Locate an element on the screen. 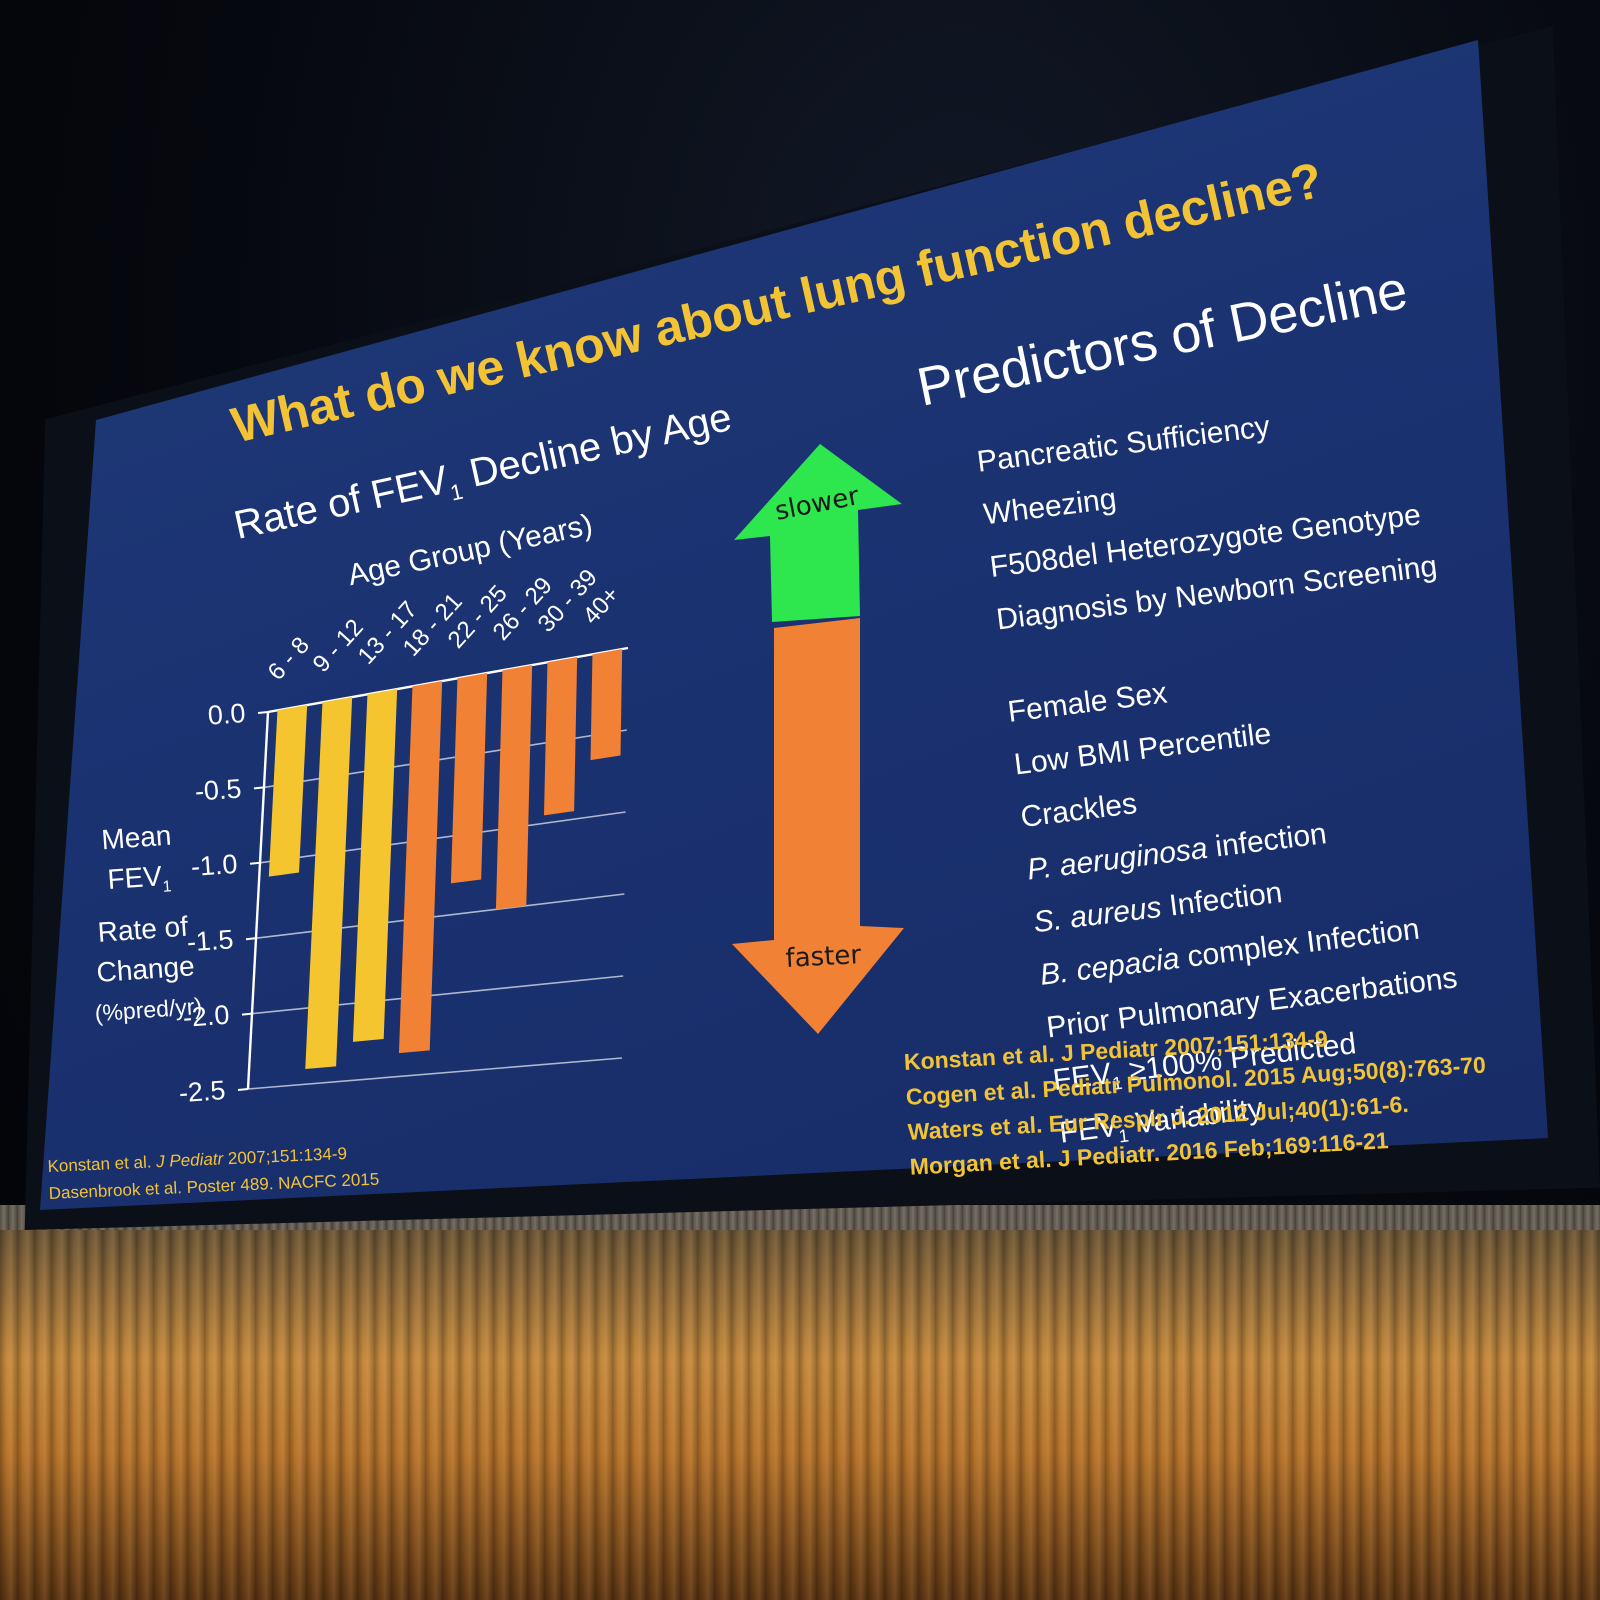  faster-arrow-icon is located at coordinates (818, 826).